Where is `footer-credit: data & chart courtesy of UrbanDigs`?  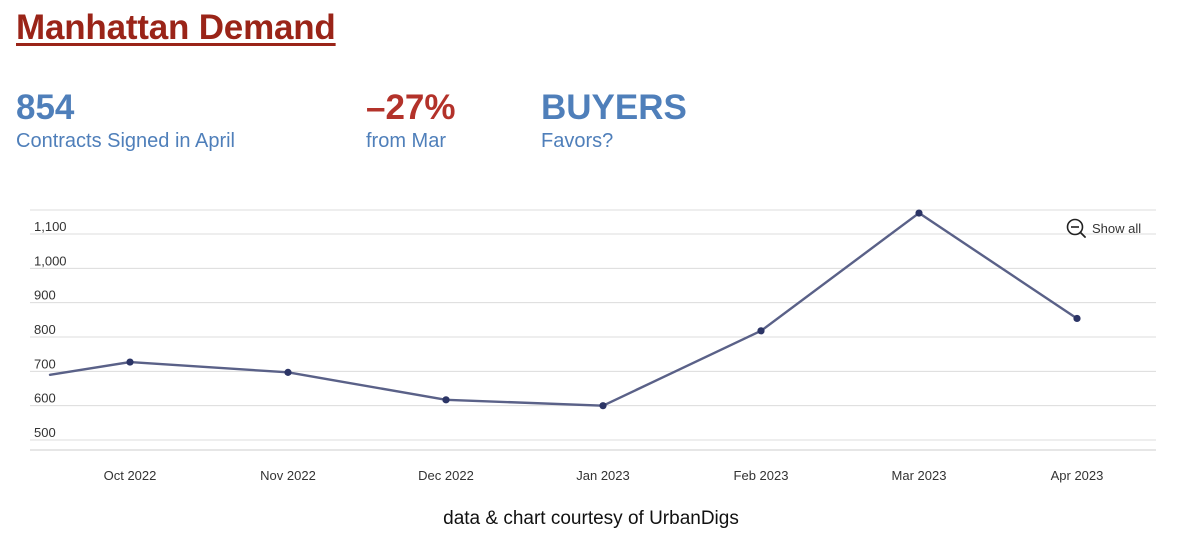
footer-credit: data & chart courtesy of UrbanDigs is located at coordinates (591, 518).